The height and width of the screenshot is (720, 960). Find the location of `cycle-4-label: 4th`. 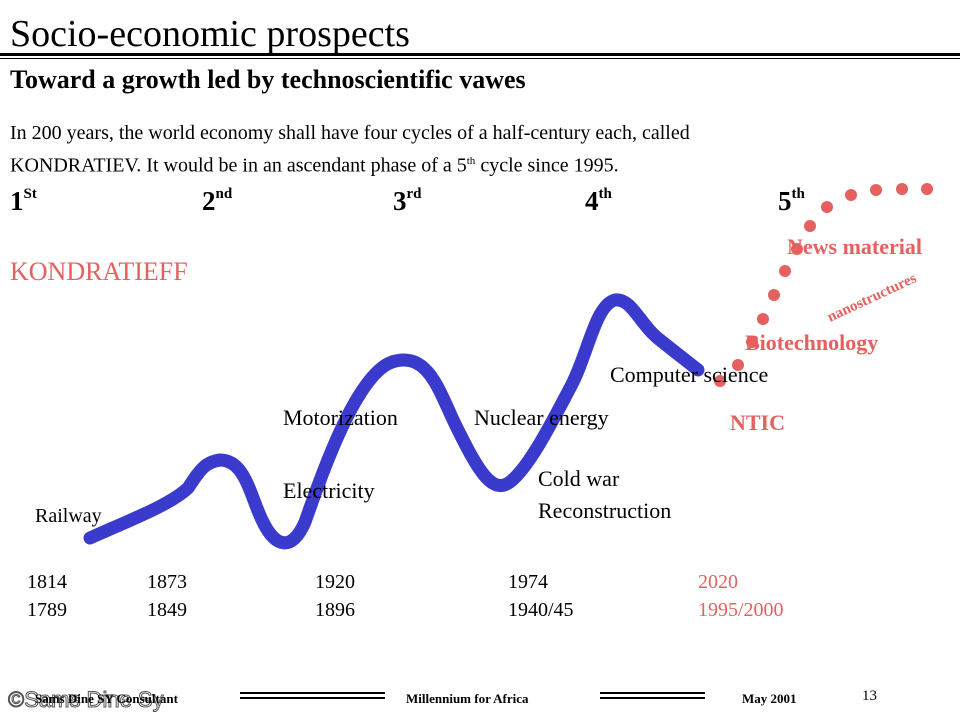

cycle-4-label: 4th is located at coordinates (598, 201).